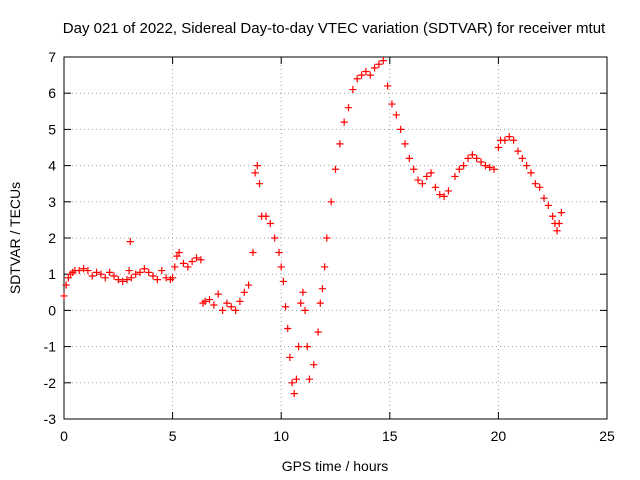  Describe the element at coordinates (64, 436) in the screenshot. I see `x-tick-label: 0` at that location.